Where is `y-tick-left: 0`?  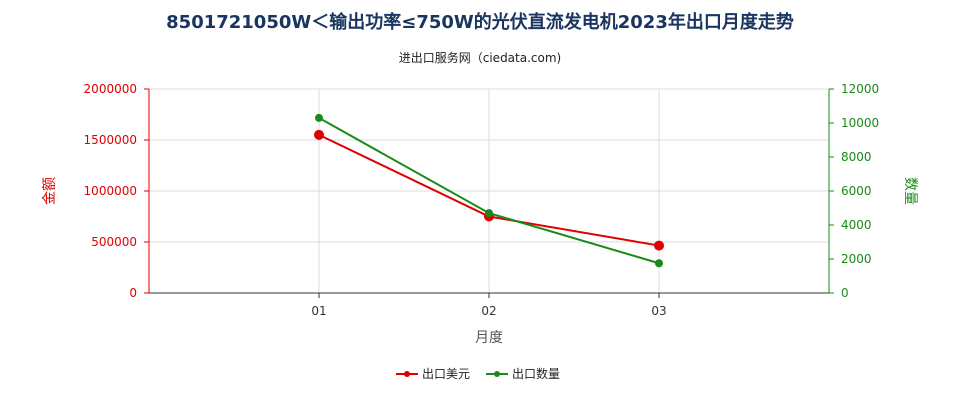
y-tick-left: 0 is located at coordinates (133, 293).